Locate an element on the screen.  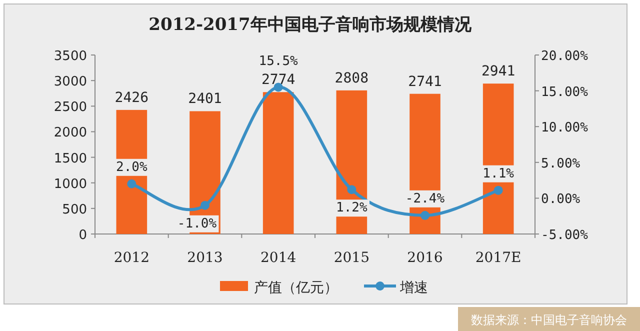
y2-tick-label: 5.00% is located at coordinates (560, 164).